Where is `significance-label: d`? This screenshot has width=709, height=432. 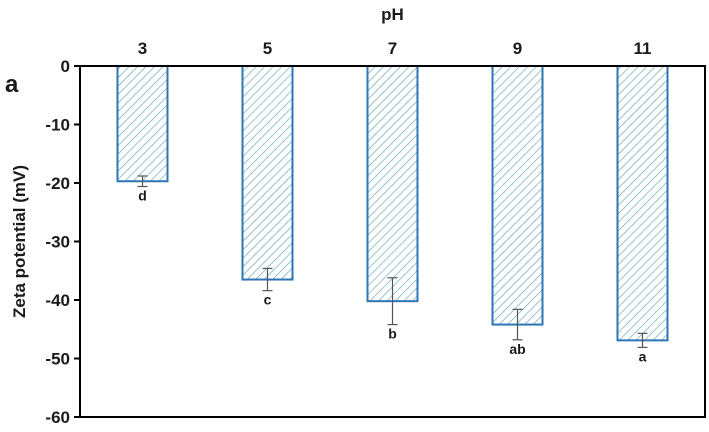 significance-label: d is located at coordinates (142, 196).